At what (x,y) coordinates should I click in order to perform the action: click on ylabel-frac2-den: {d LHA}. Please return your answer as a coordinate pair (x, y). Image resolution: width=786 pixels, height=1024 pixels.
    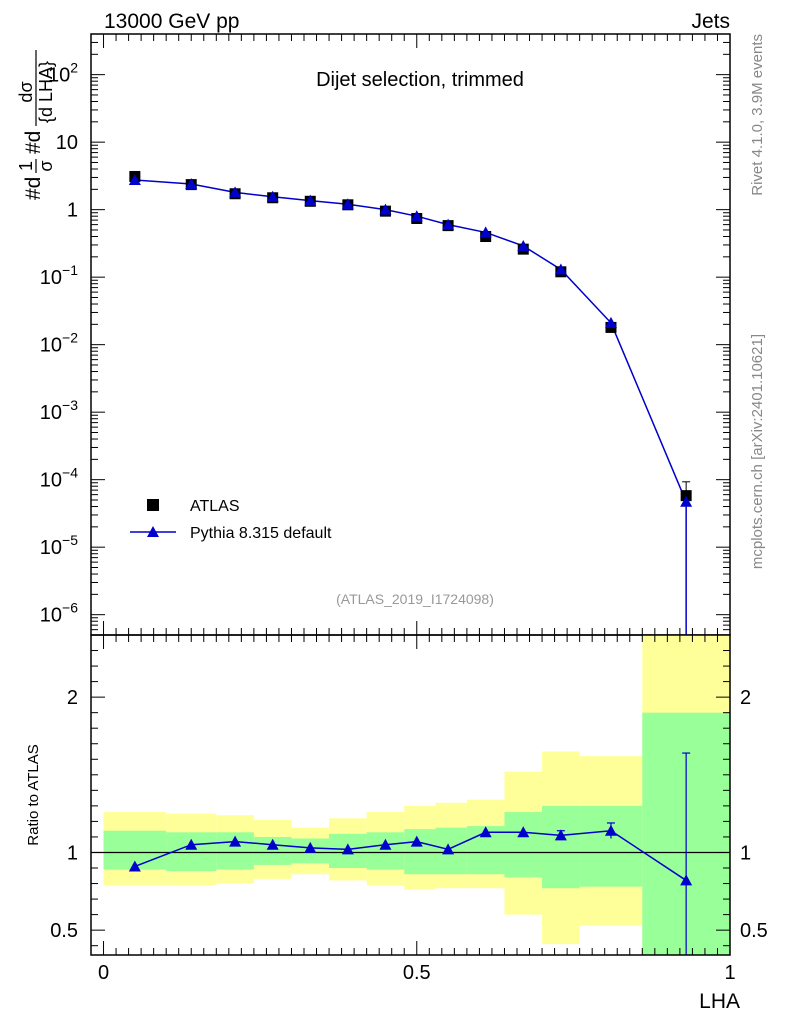
    Looking at the image, I should click on (46, 92).